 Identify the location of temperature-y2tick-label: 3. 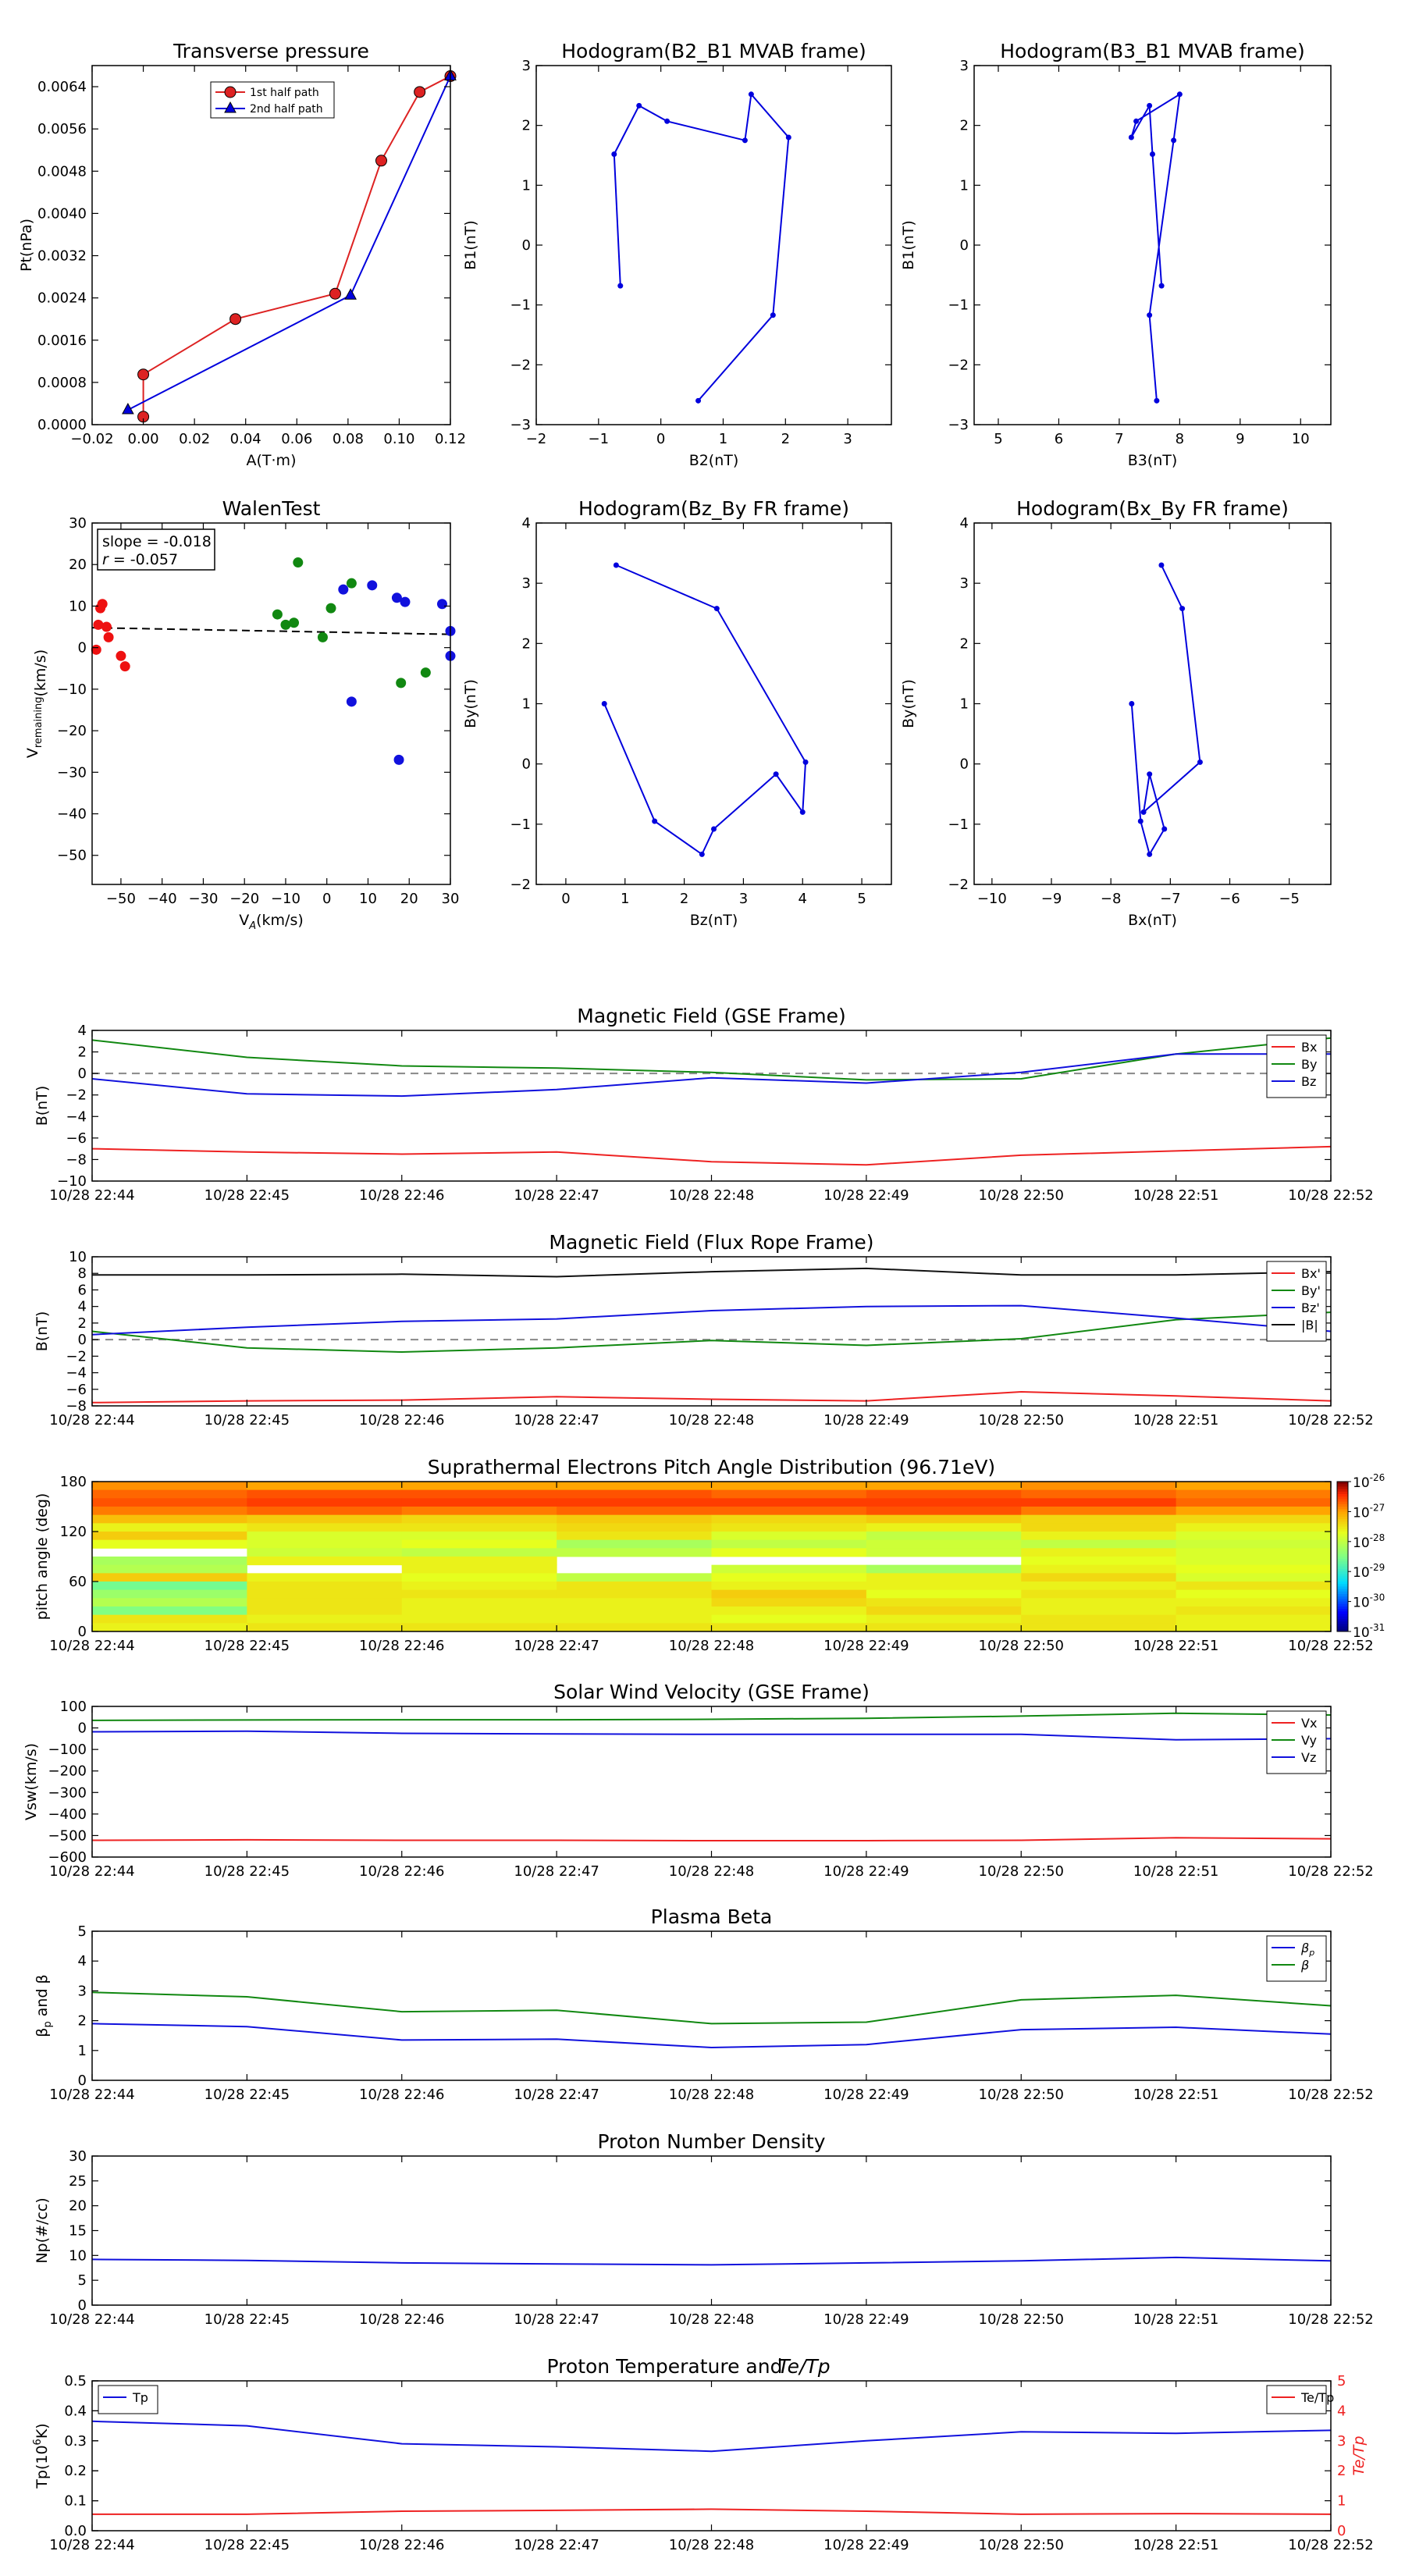
(1342, 2441).